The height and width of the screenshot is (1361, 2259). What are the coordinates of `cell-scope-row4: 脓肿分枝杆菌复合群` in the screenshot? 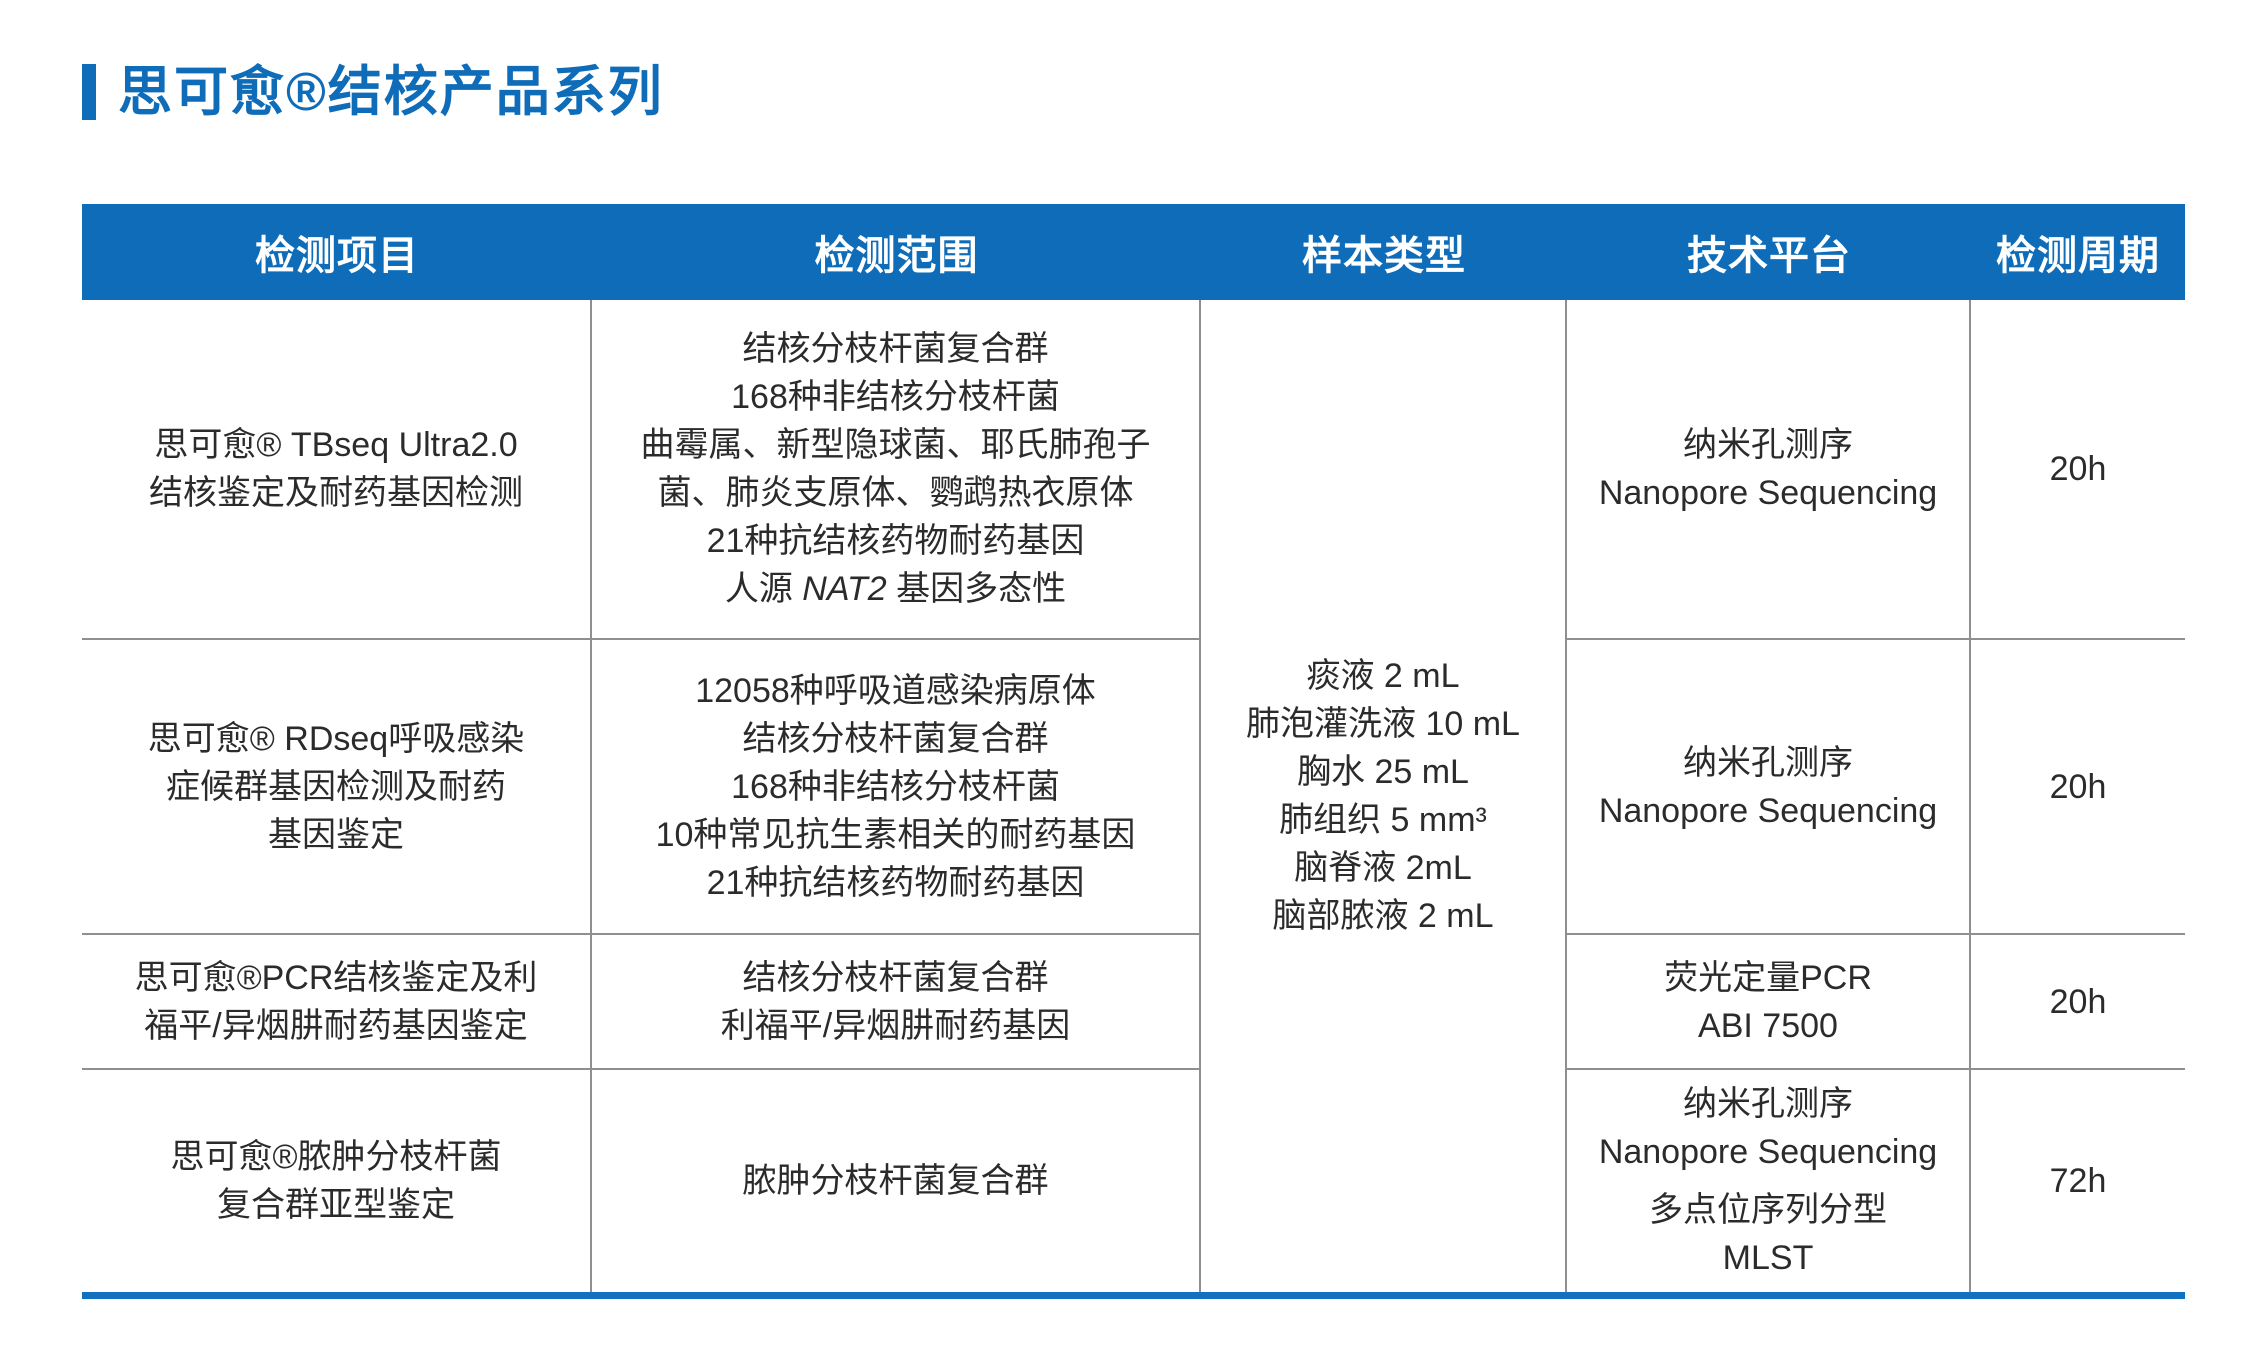 It's located at (896, 1181).